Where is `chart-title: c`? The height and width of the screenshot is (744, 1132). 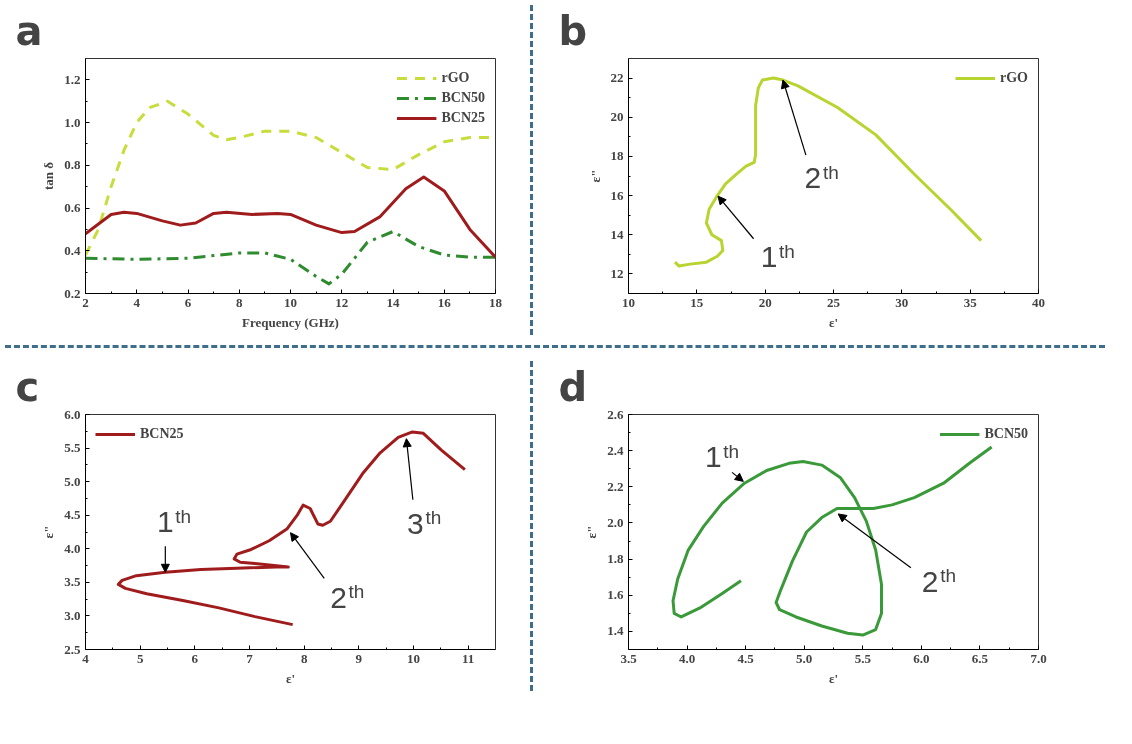
chart-title: c is located at coordinates (27, 386).